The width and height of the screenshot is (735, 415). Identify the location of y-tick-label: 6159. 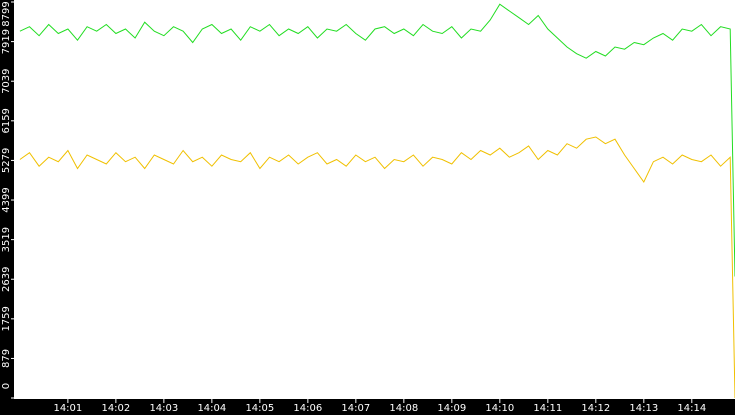
(6, 120).